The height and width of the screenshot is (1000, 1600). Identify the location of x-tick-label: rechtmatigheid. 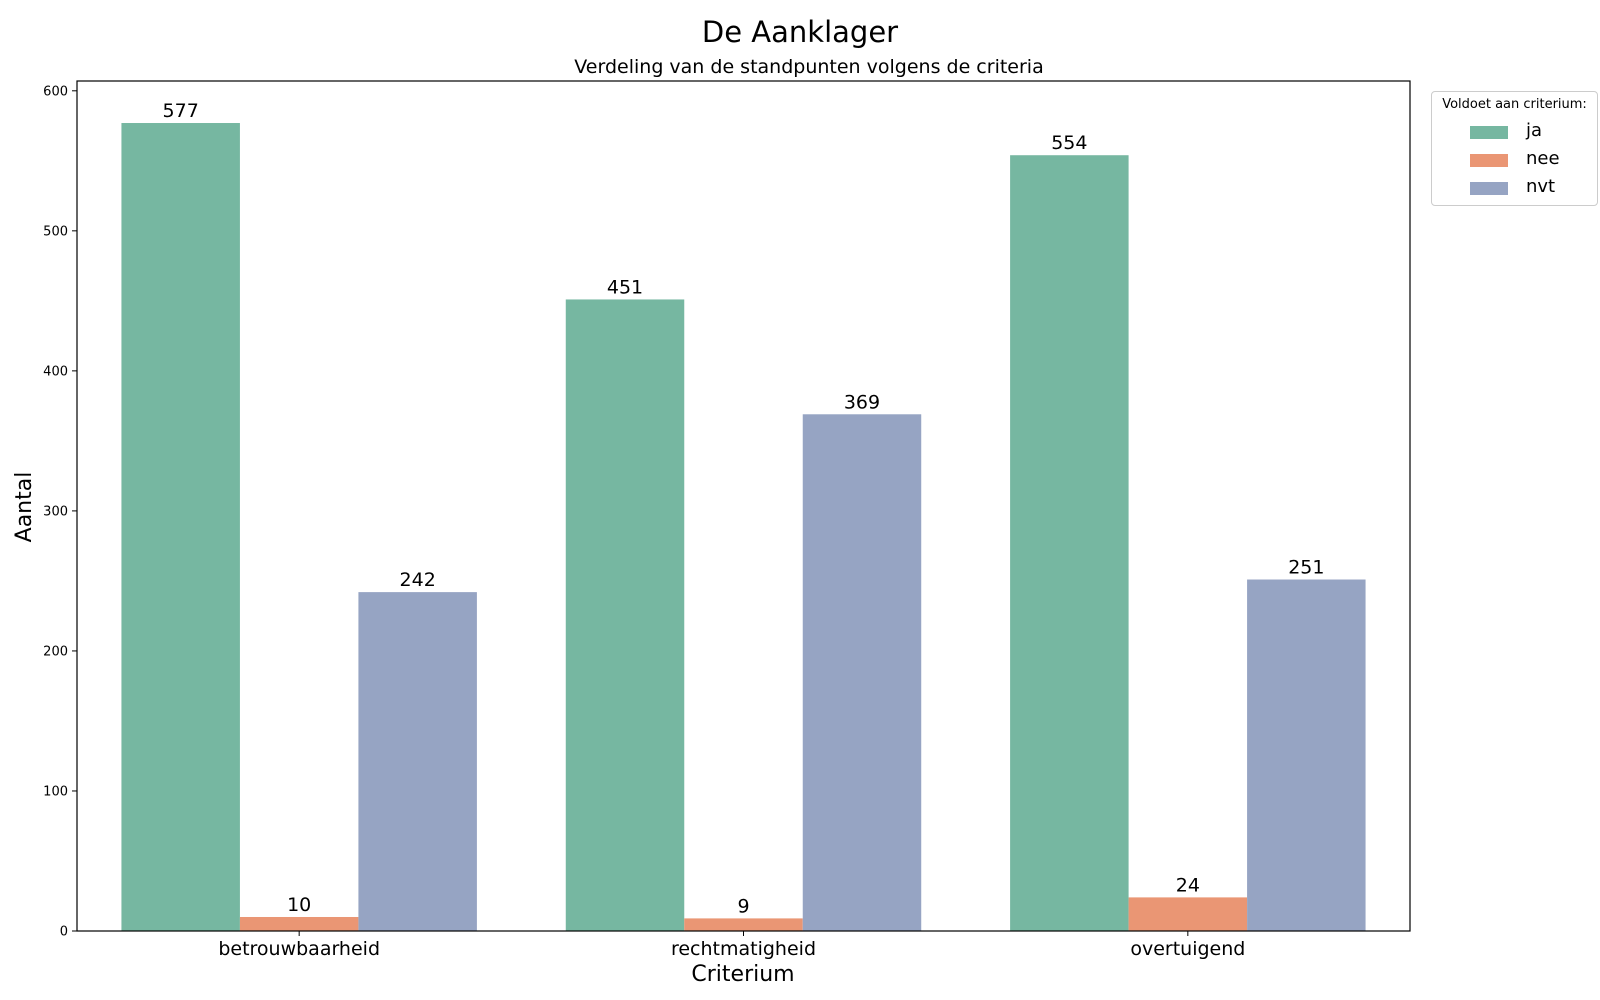
(743, 949).